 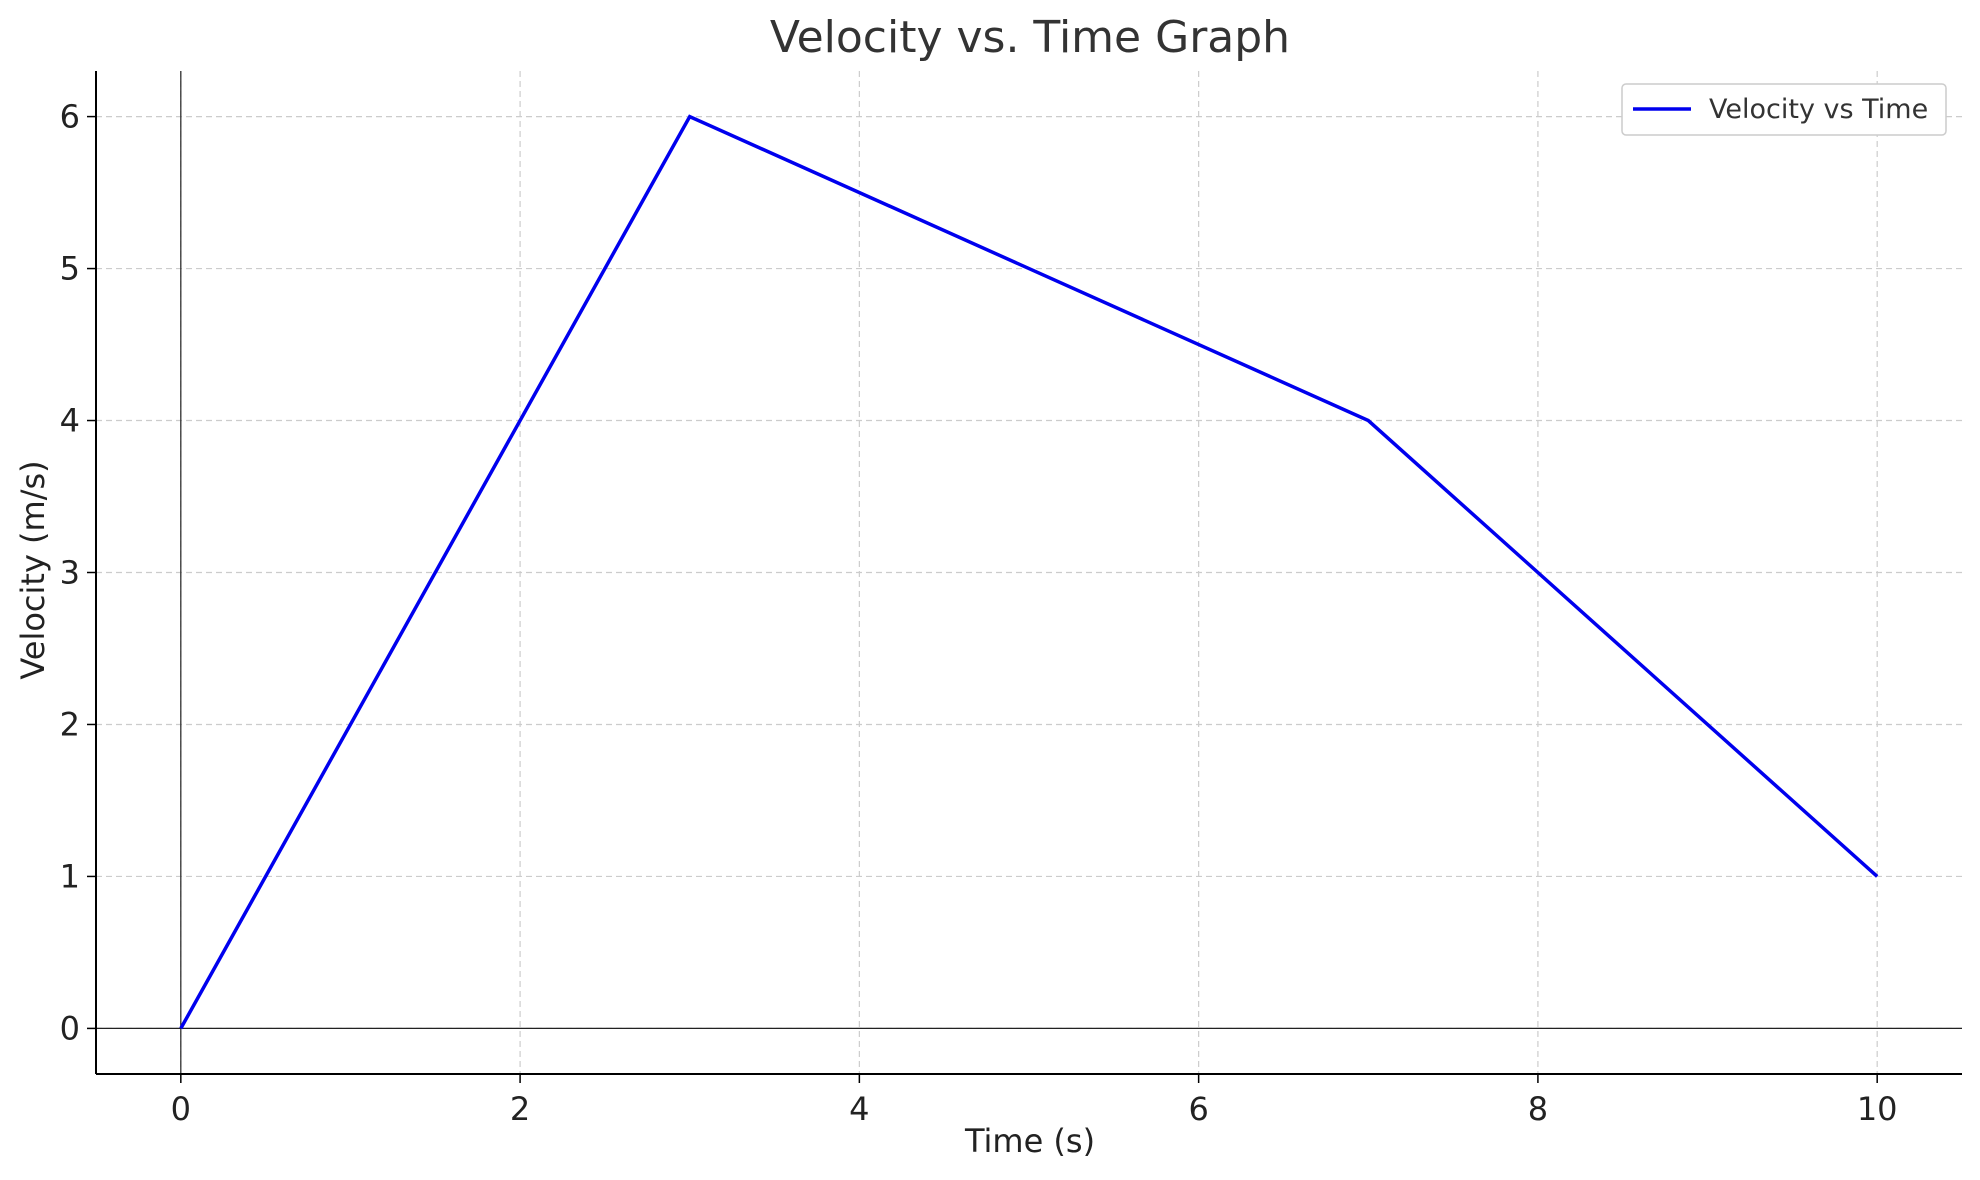 What do you see at coordinates (520, 1109) in the screenshot?
I see `x-tick-label: 2` at bounding box center [520, 1109].